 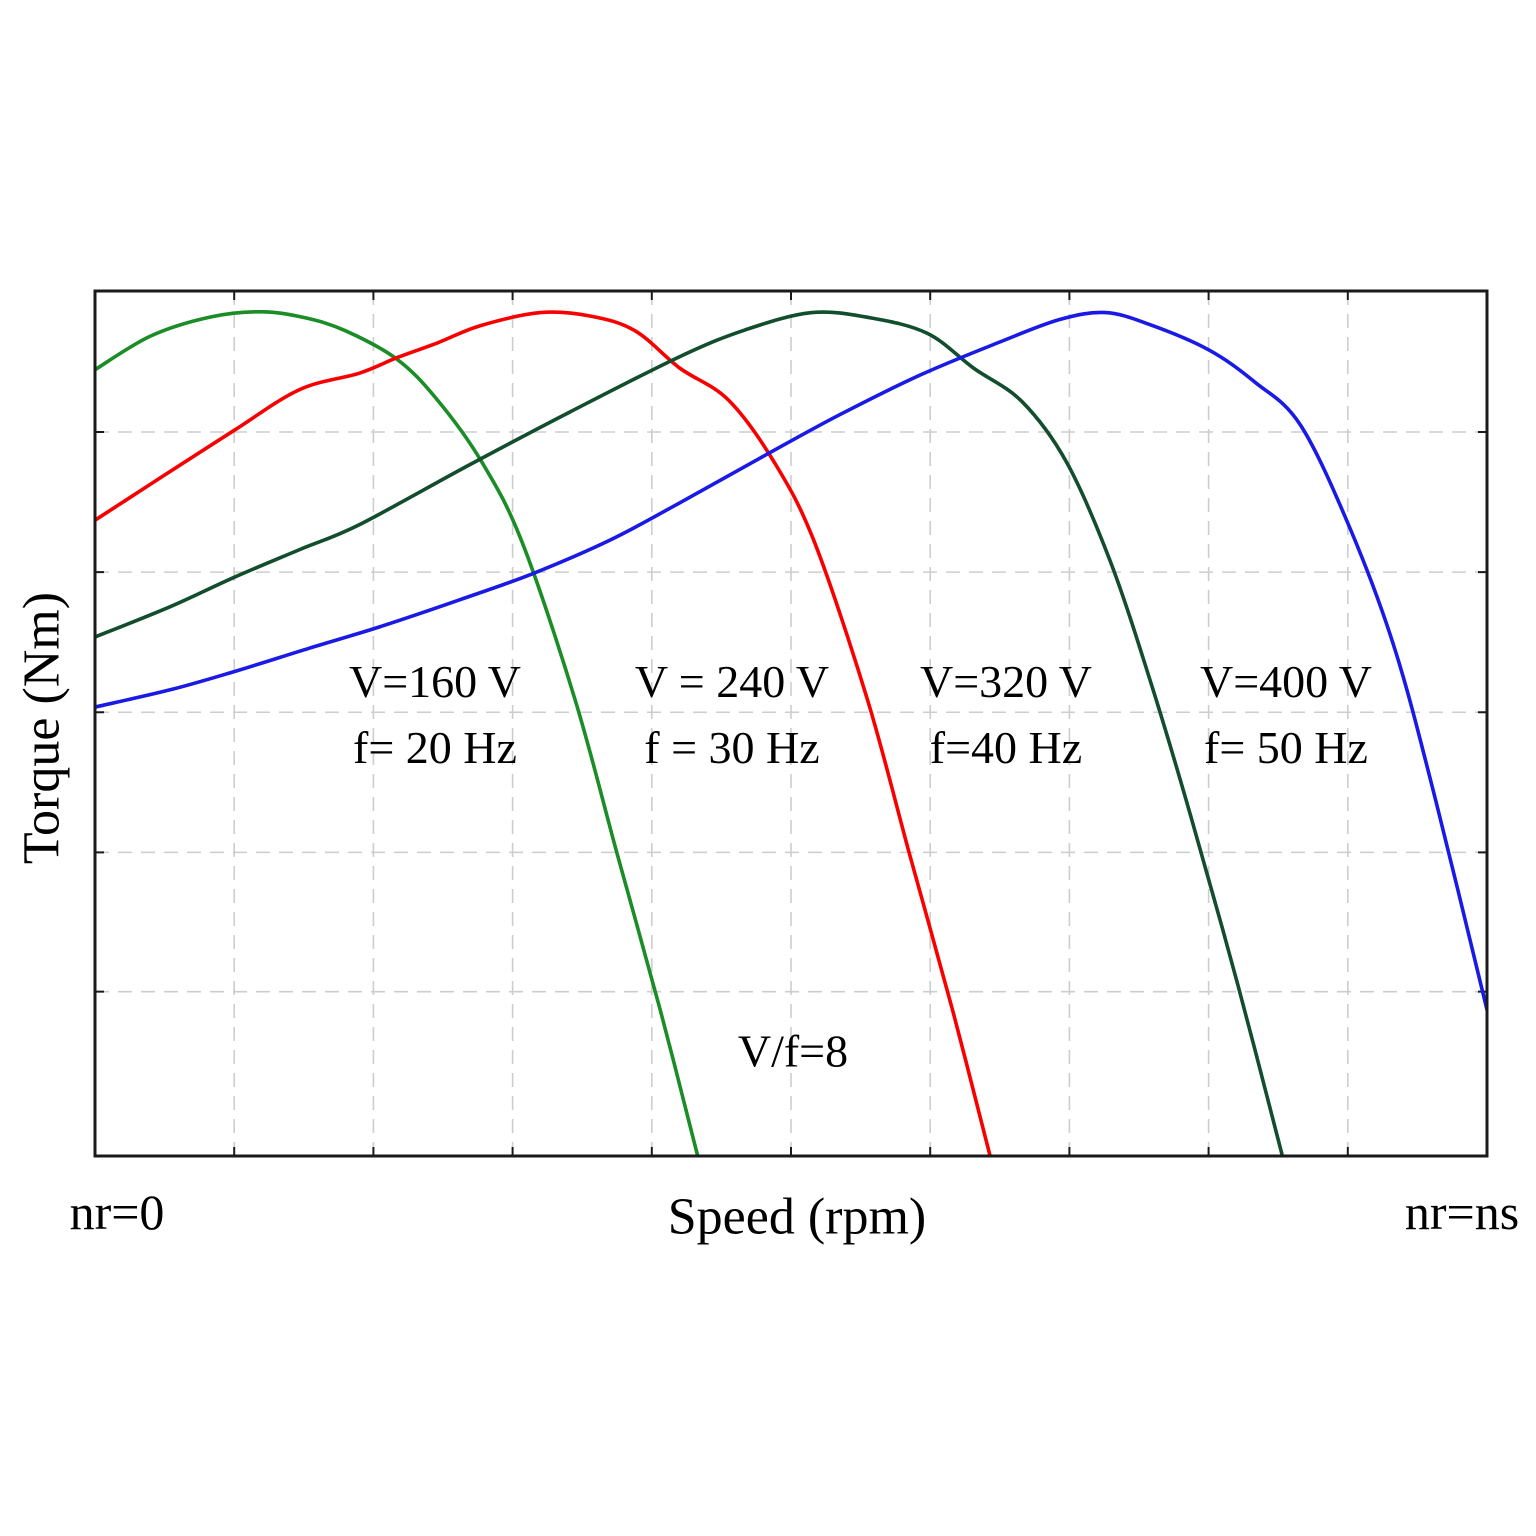 I want to click on curve-label-400v-line1: V=400 V, so click(x=1286, y=681).